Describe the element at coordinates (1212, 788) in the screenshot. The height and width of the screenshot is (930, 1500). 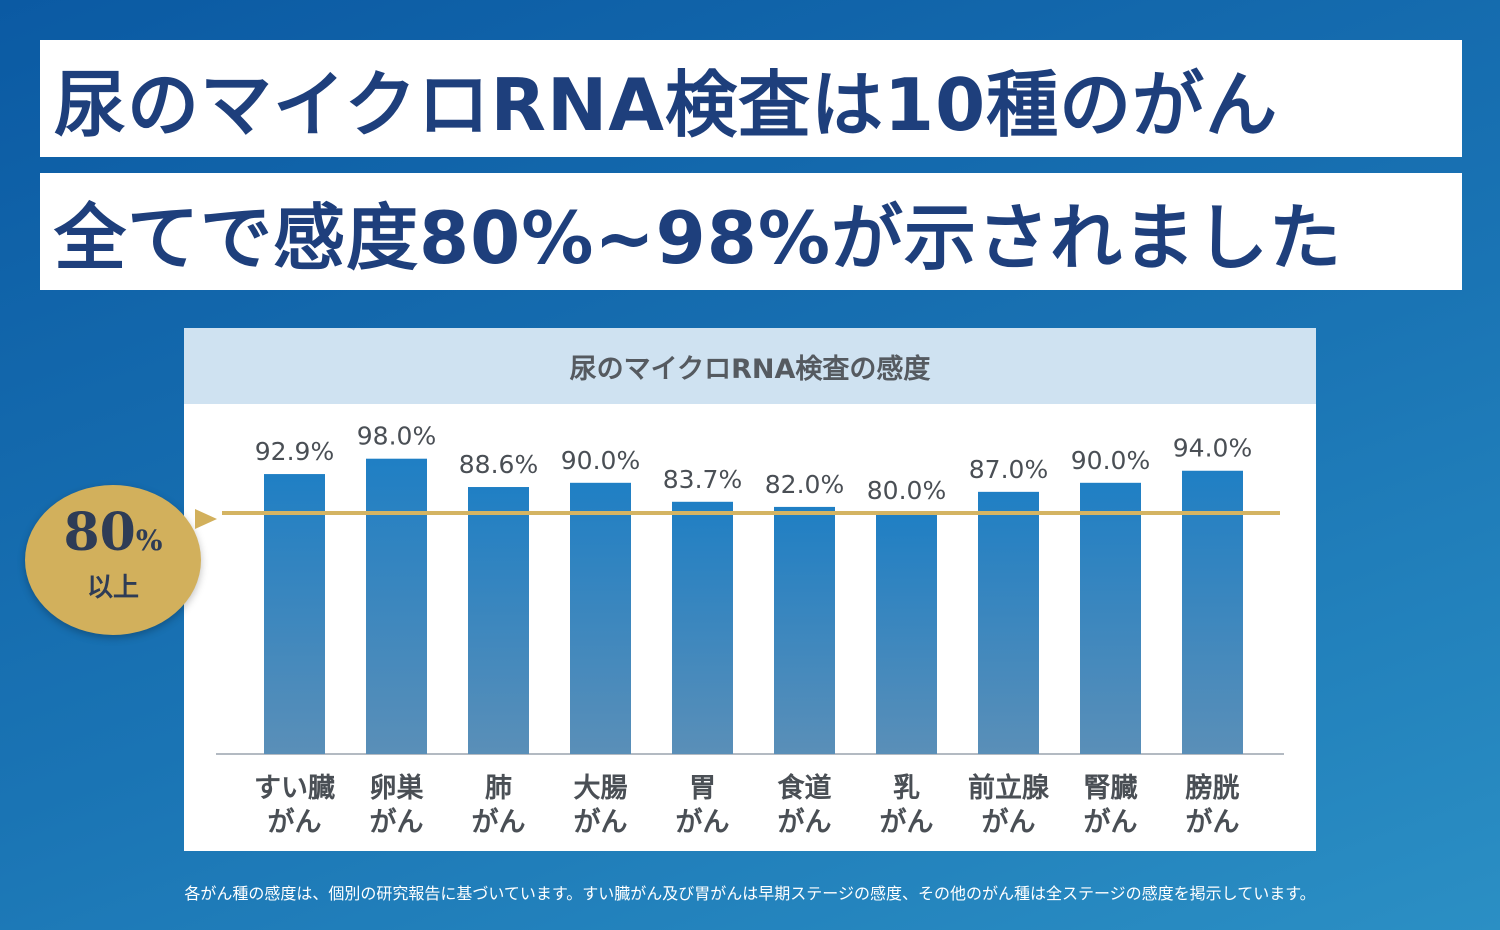
I see `category-label: 膀胱` at that location.